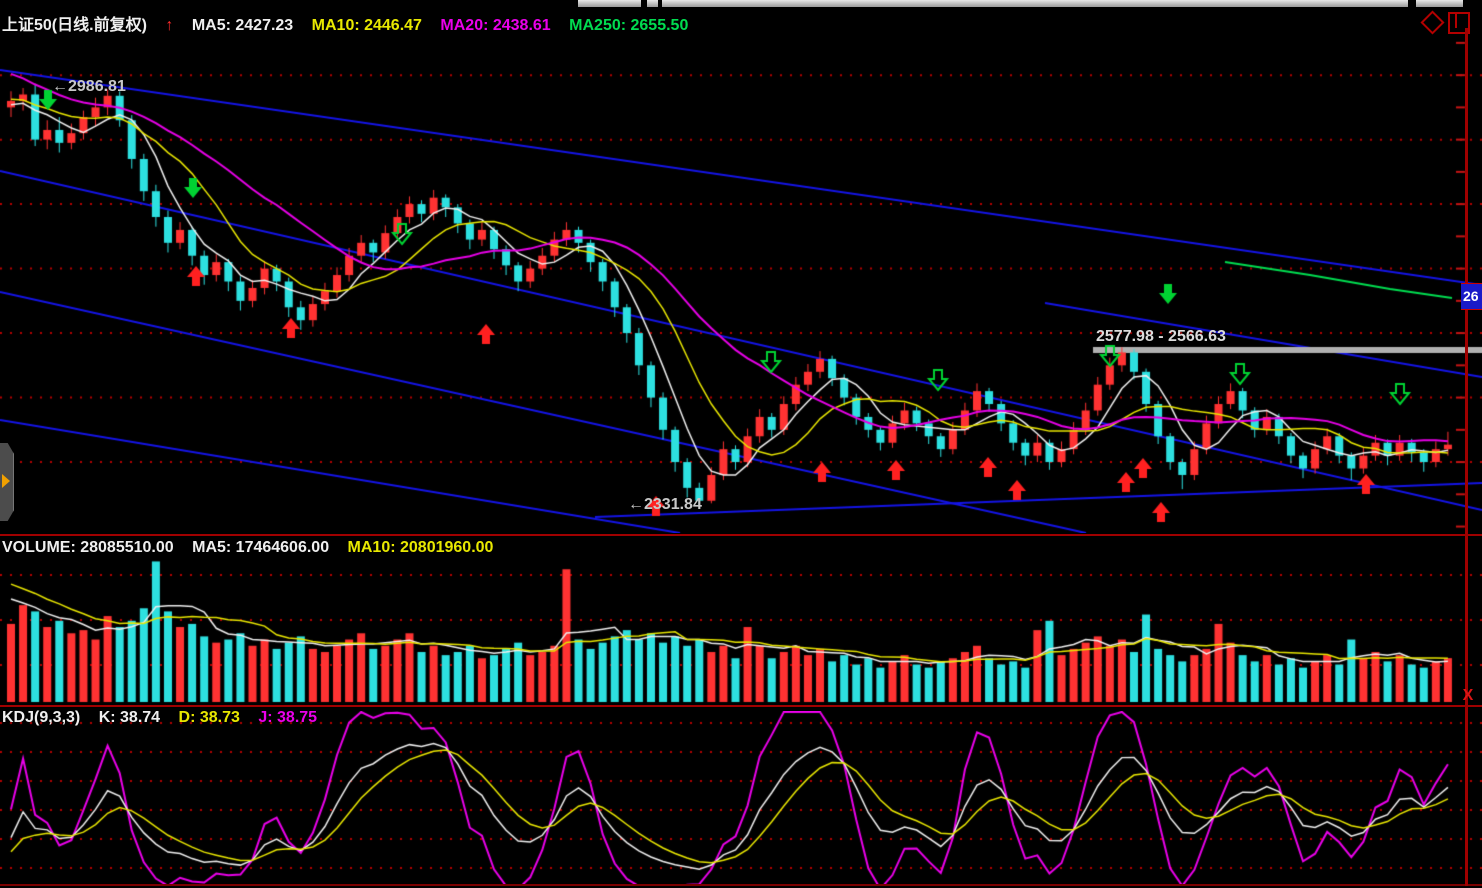  I want to click on volume-ma5-readout: MA5: 17464606.00, so click(261, 547).